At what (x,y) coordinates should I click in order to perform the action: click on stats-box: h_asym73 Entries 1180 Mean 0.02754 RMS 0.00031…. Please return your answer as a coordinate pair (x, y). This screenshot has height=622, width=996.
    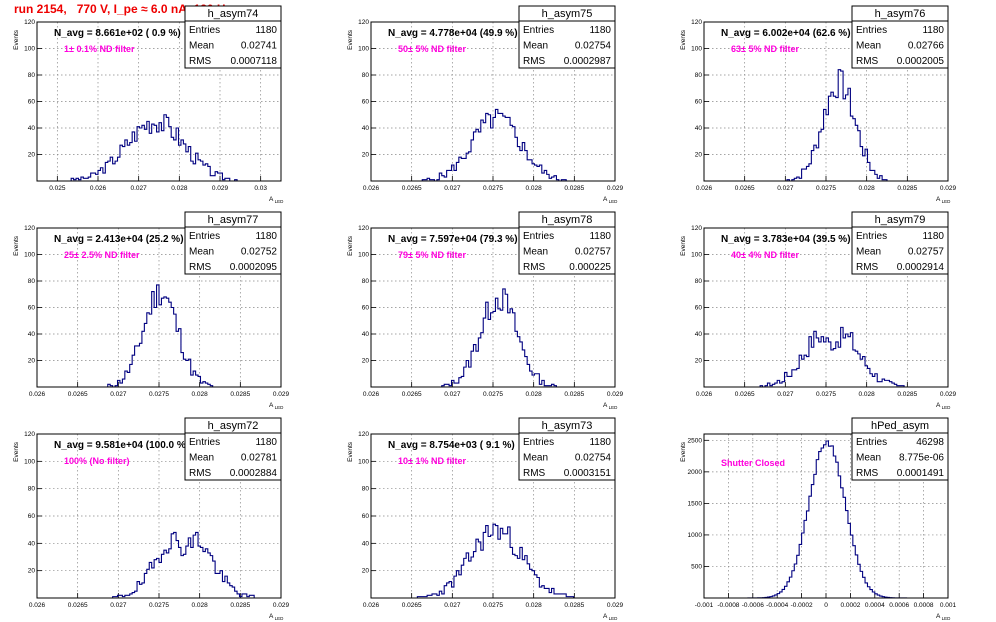
    Looking at the image, I should click on (567, 449).